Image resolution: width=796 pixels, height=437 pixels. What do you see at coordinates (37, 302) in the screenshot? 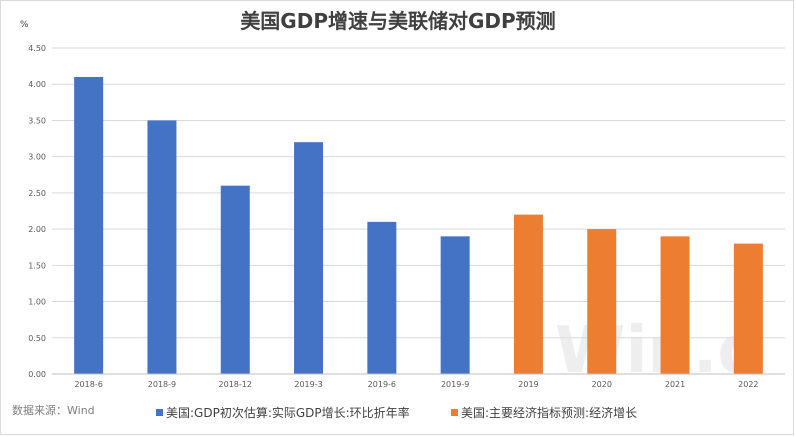
I see `y-tick-label: 1.00` at bounding box center [37, 302].